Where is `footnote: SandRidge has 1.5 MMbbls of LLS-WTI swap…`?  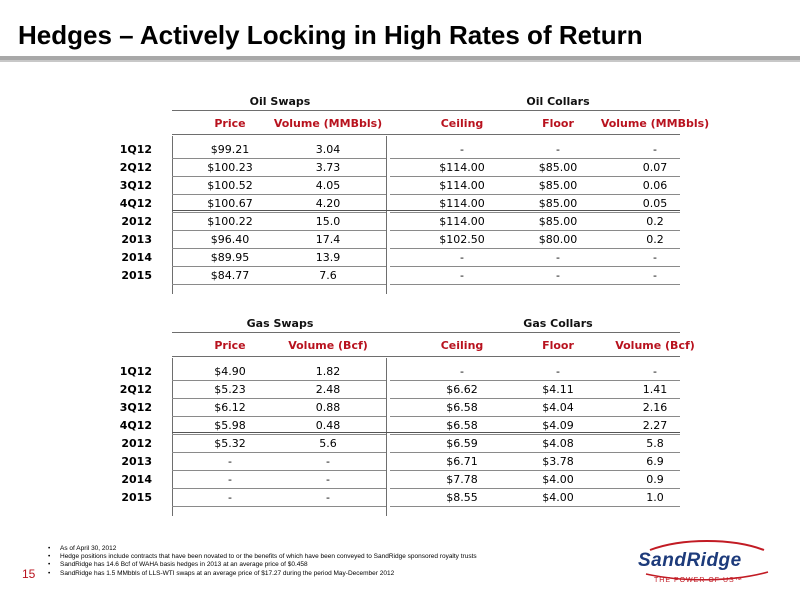
footnote: SandRidge has 1.5 MMbbls of LLS-WTI swap… is located at coordinates (262, 574).